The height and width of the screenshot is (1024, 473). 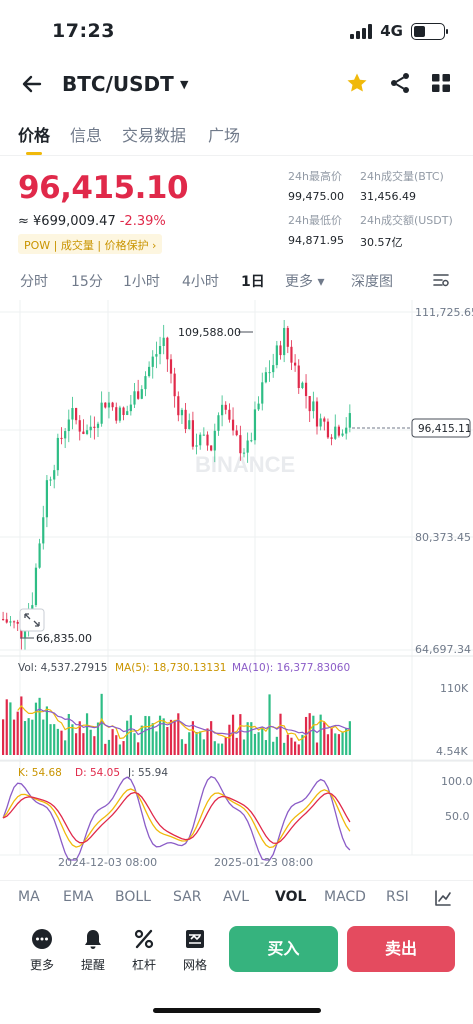 I want to click on kdj-d-line, so click(x=176, y=817).